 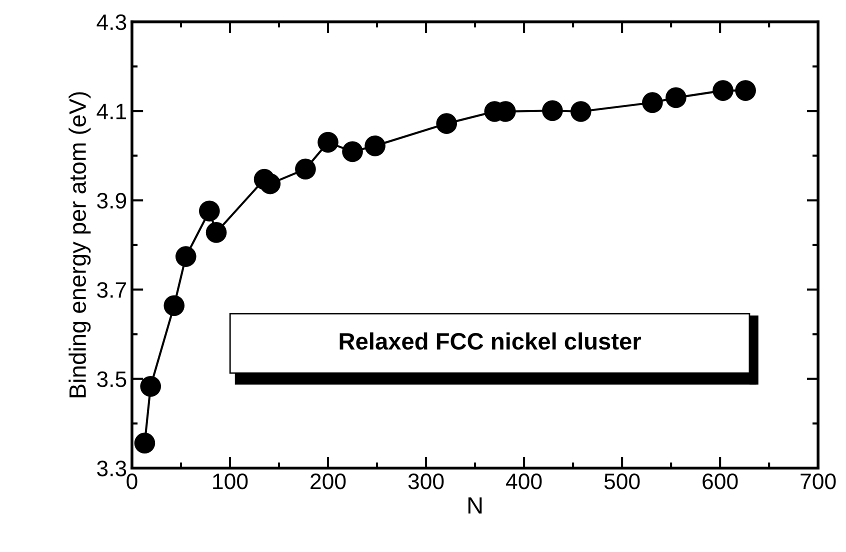 I want to click on y-tick-label: 4.1, so click(x=111, y=112).